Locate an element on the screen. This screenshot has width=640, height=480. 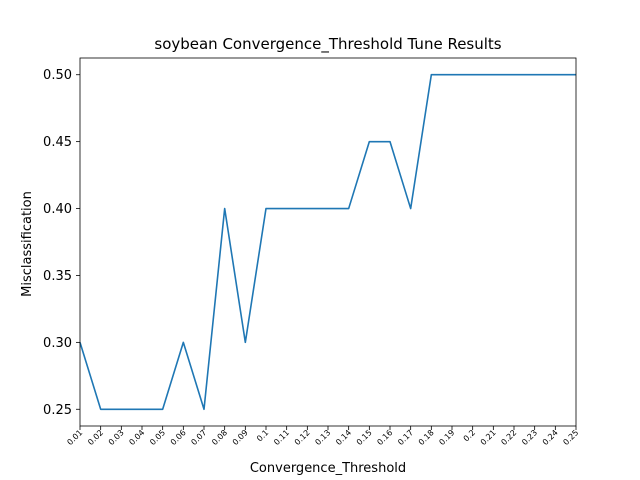
x-tick-label: 0.13 is located at coordinates (322, 437).